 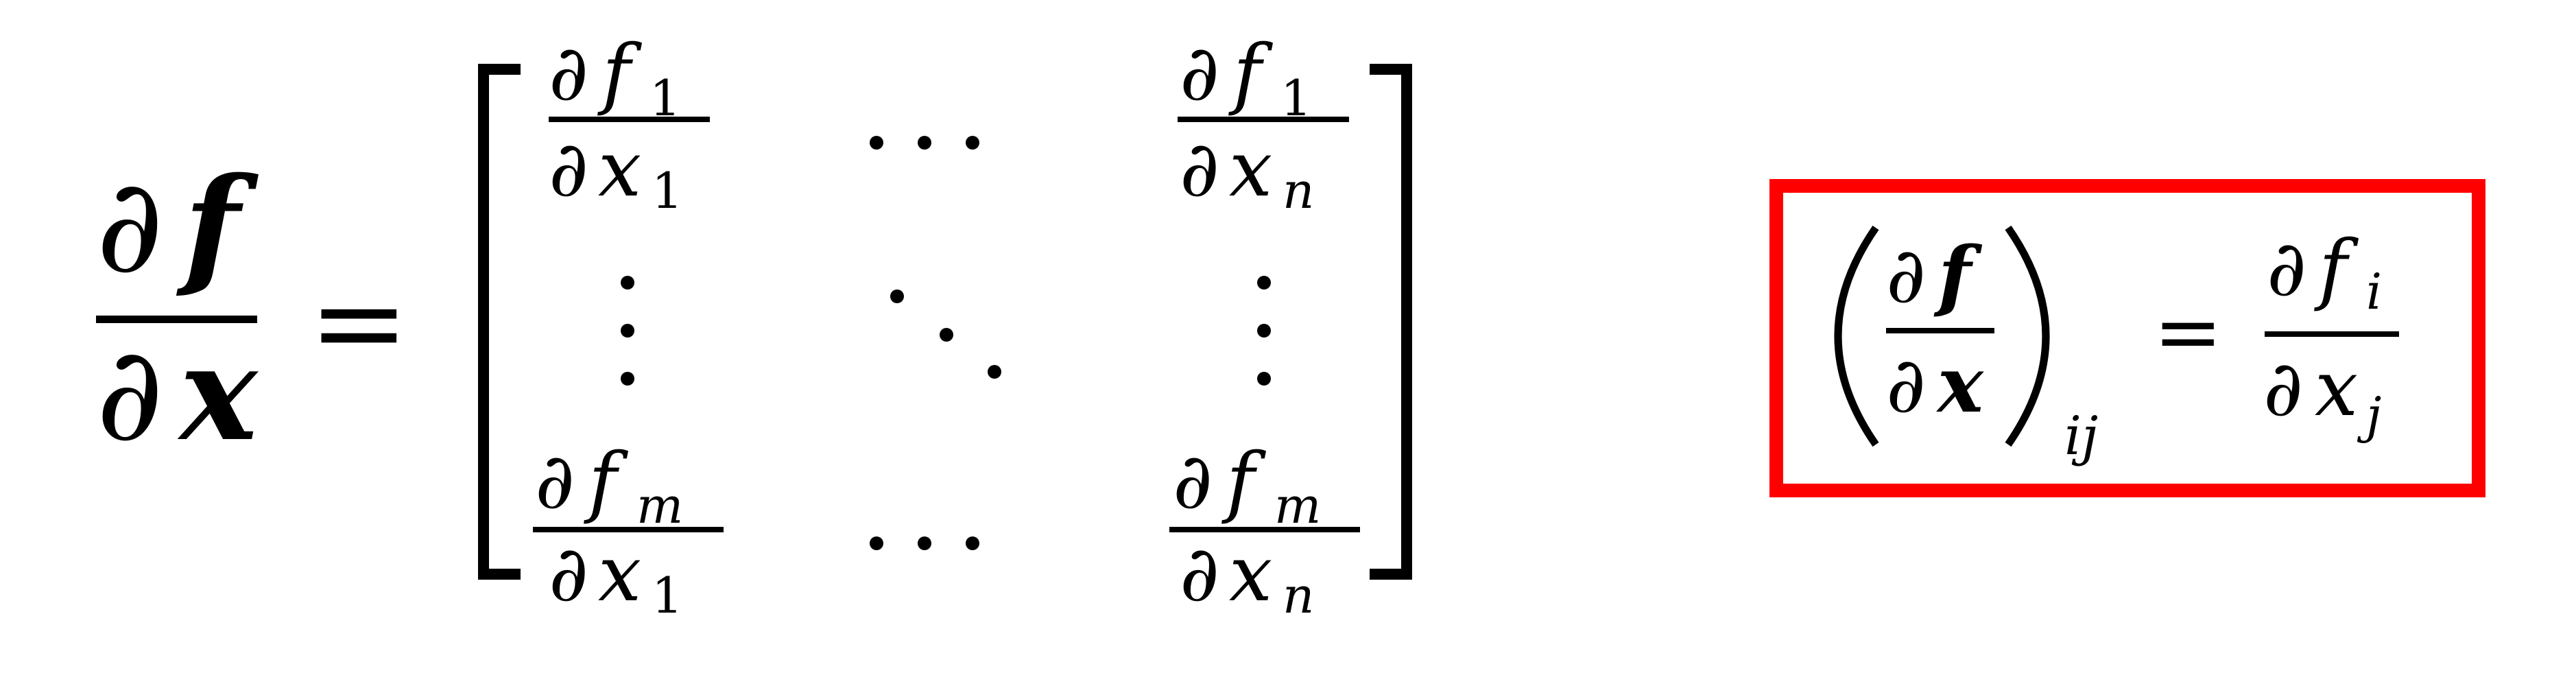 I want to click on right-paren, so click(x=2027, y=336).